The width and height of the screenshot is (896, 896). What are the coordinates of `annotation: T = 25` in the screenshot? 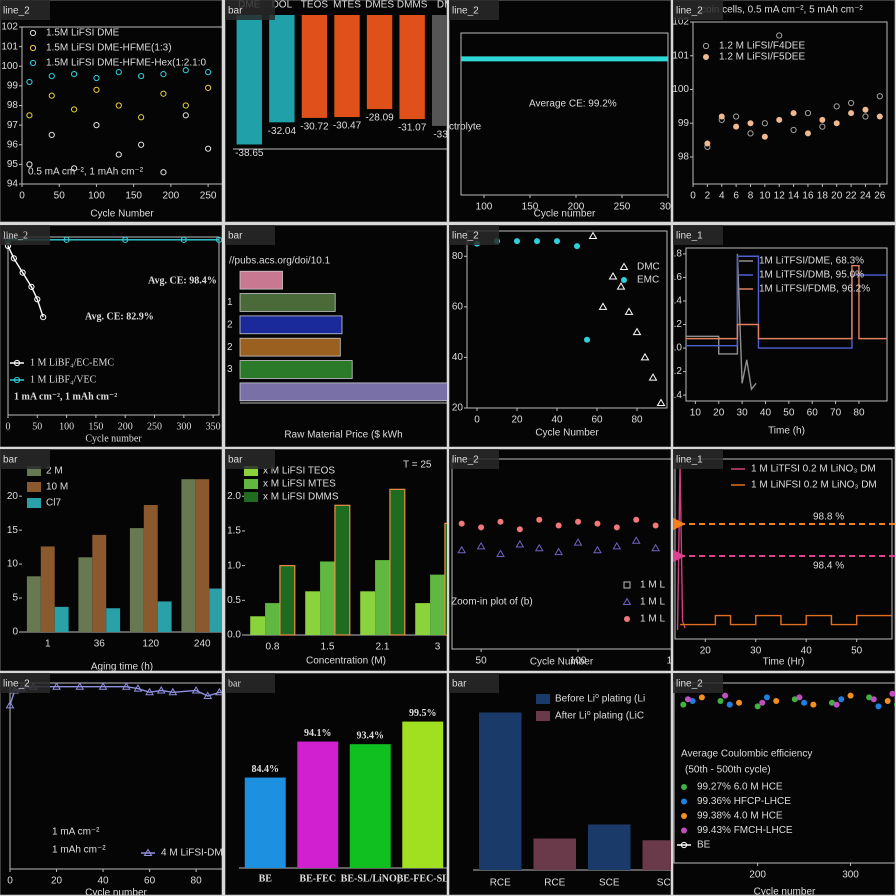 It's located at (417, 465).